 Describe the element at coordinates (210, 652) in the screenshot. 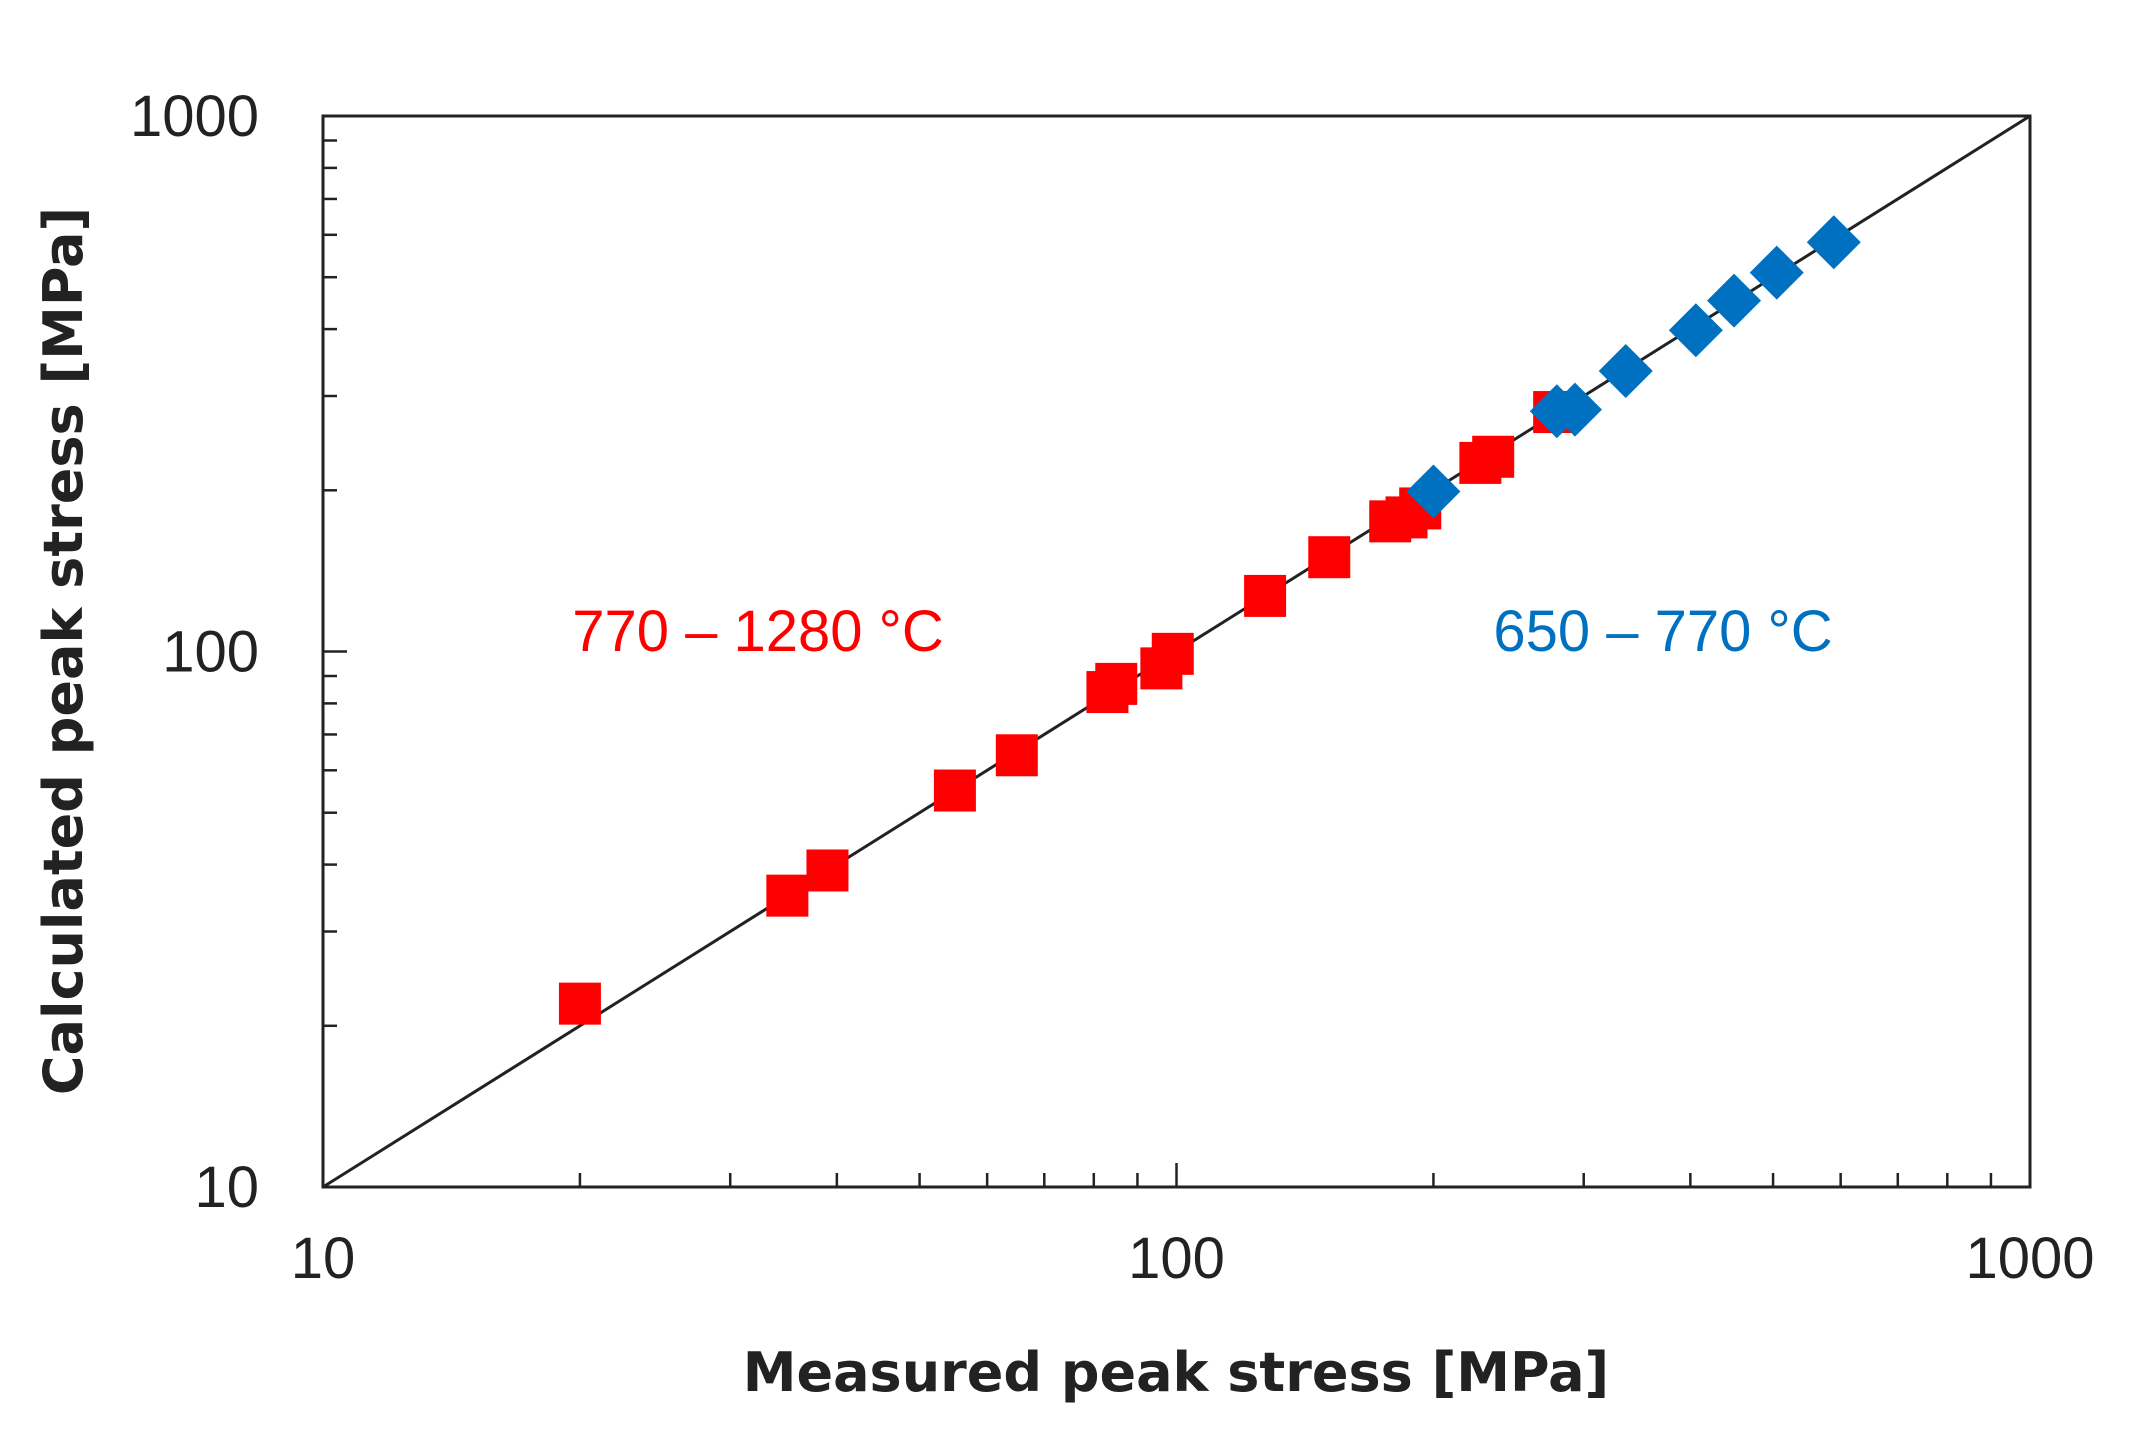

I see `y-tick-label: 100` at that location.